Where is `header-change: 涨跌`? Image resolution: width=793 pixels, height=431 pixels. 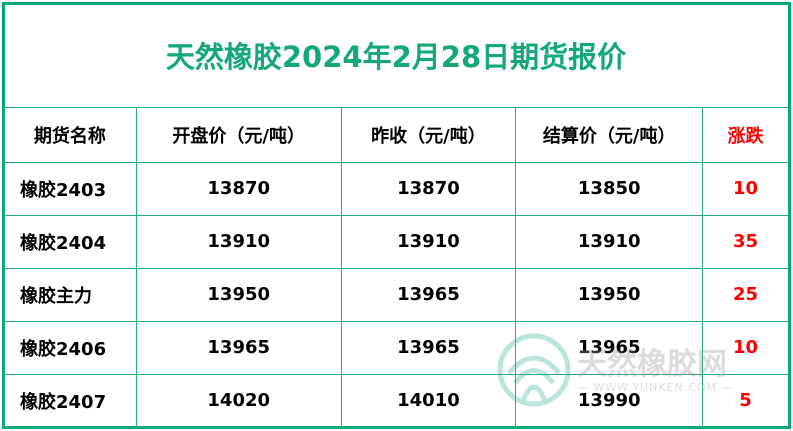 header-change: 涨跌 is located at coordinates (745, 134).